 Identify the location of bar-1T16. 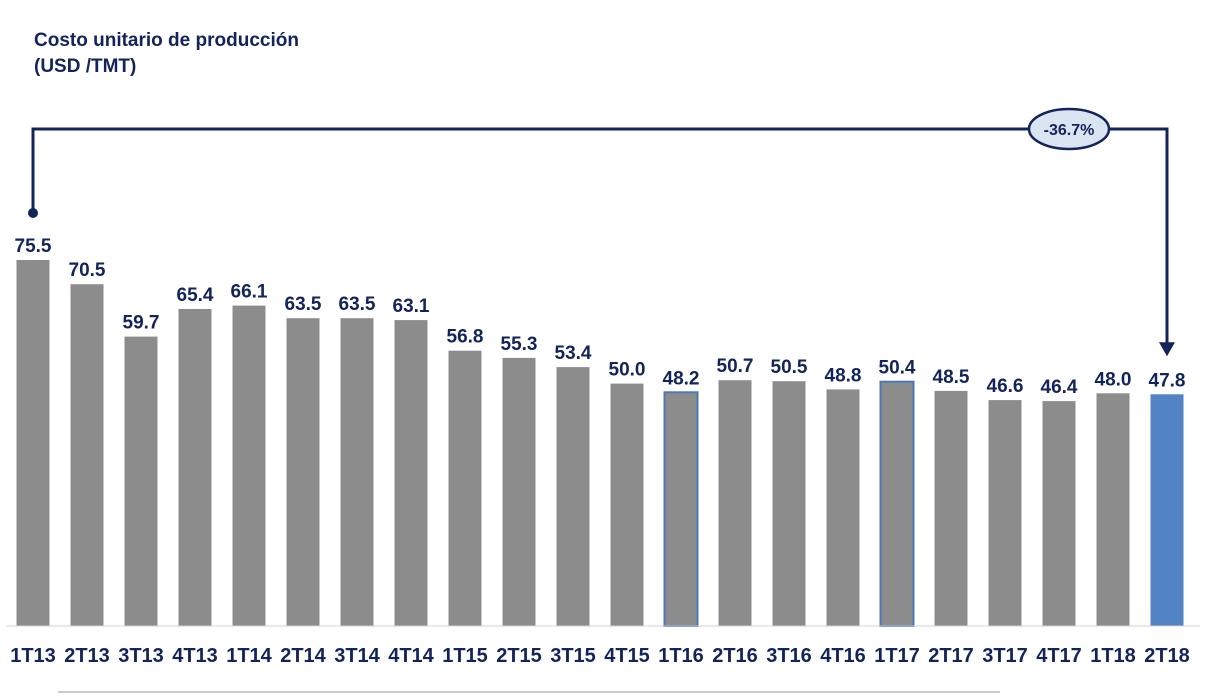
(681, 509).